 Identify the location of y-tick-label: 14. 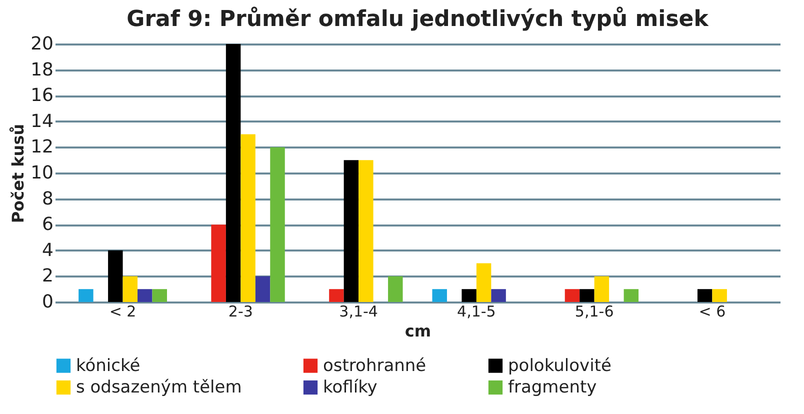
(42, 121).